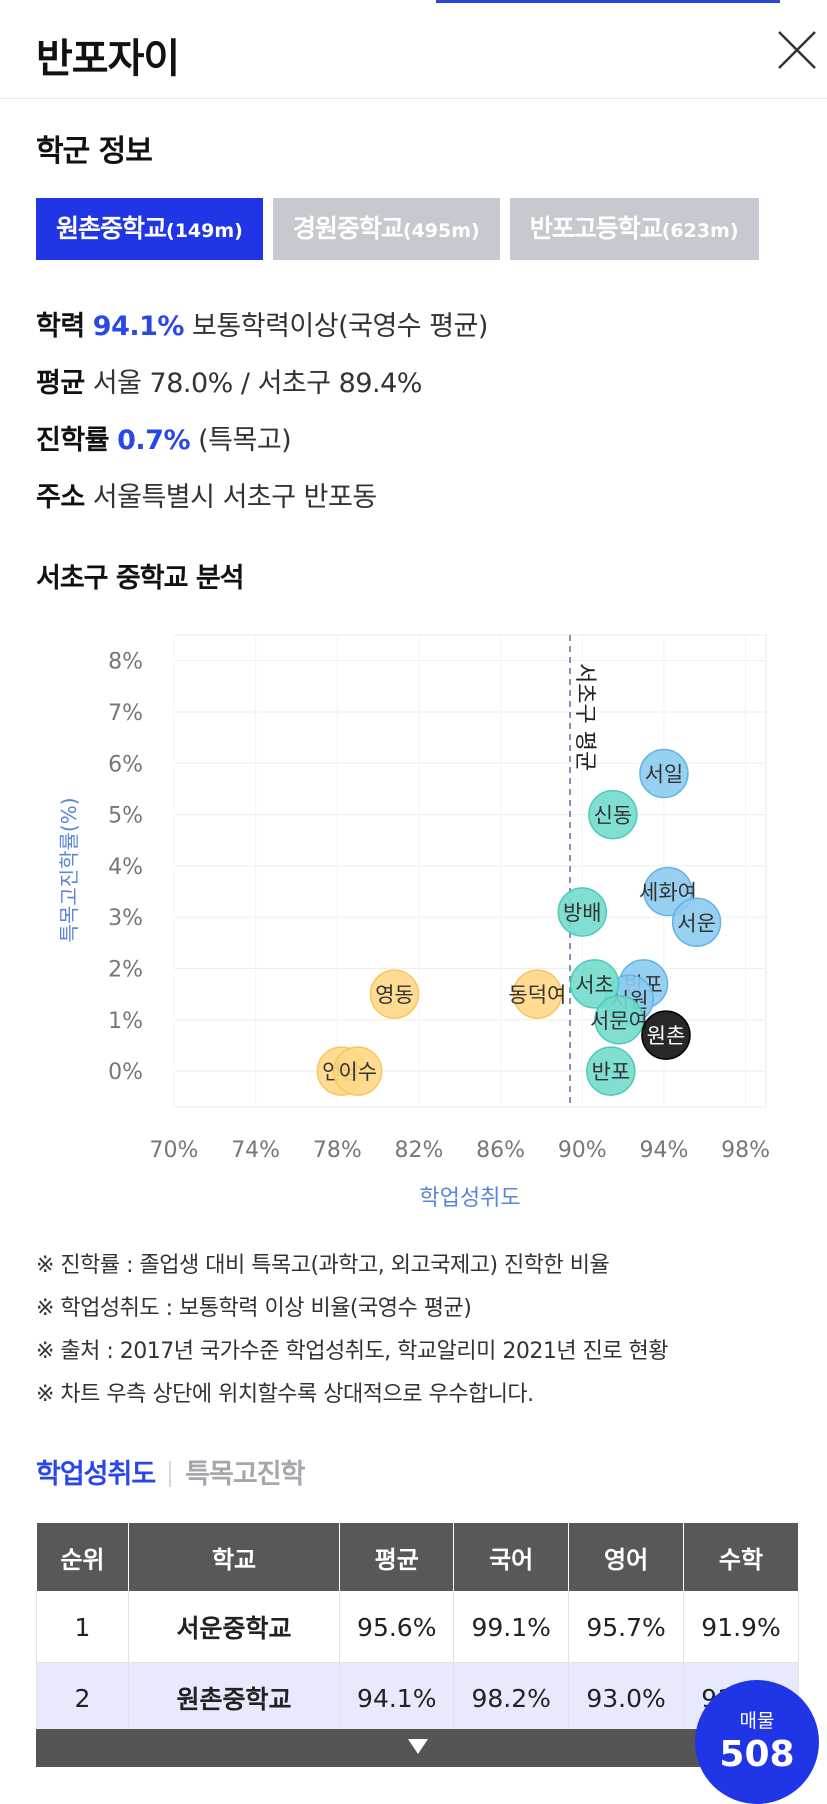 This screenshot has height=1804, width=827. I want to click on y-tick-label: 4%, so click(125, 867).